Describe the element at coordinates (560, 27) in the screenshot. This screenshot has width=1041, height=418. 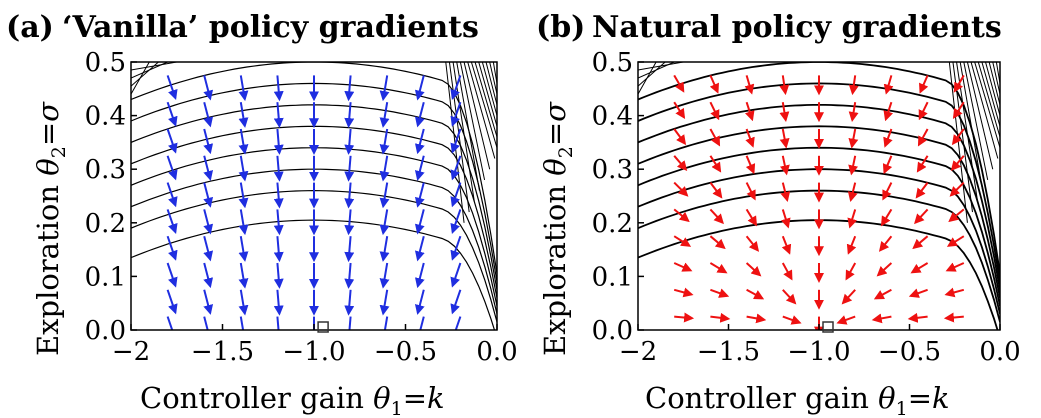
I see `panel-b-tag: (b)` at that location.